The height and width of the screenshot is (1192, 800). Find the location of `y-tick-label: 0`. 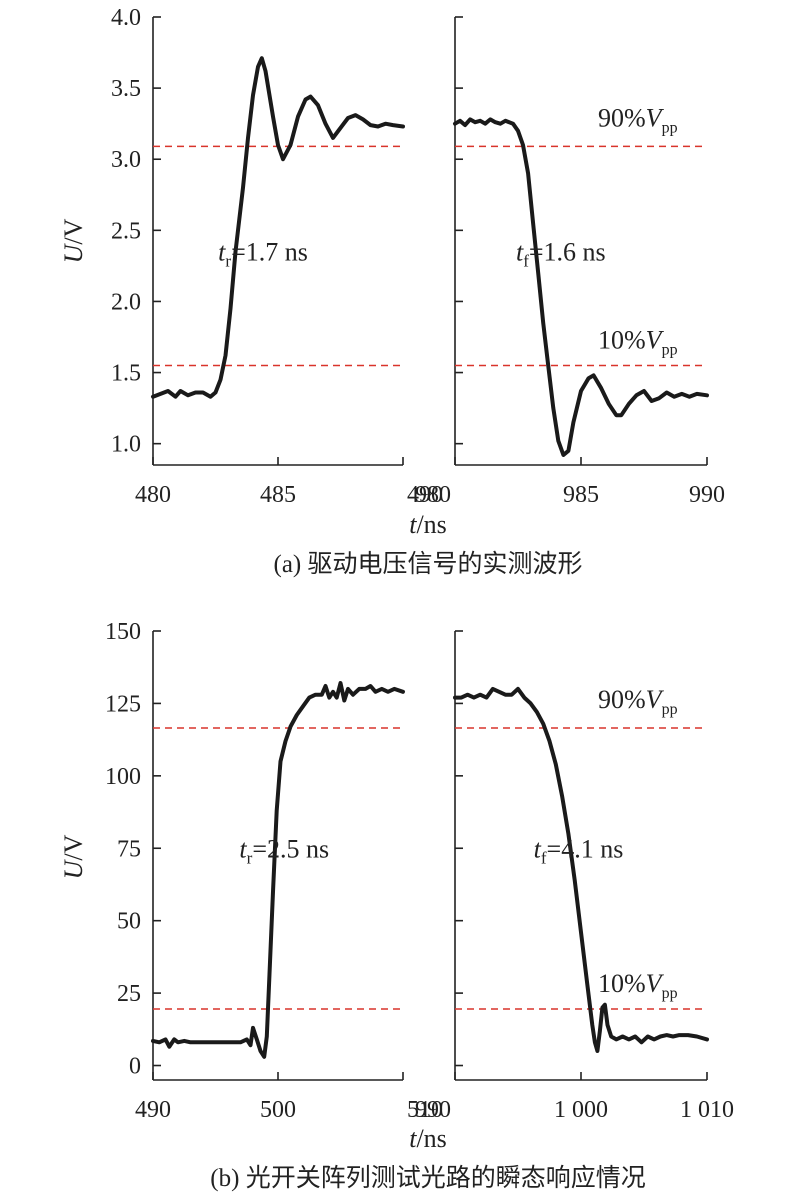

y-tick-label: 0 is located at coordinates (135, 1067).